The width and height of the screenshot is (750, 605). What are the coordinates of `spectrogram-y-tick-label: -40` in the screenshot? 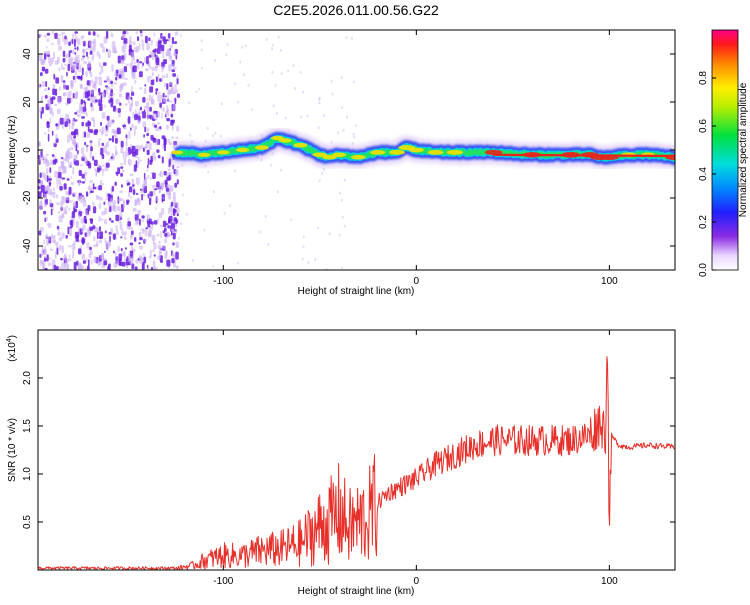 It's located at (27, 245).